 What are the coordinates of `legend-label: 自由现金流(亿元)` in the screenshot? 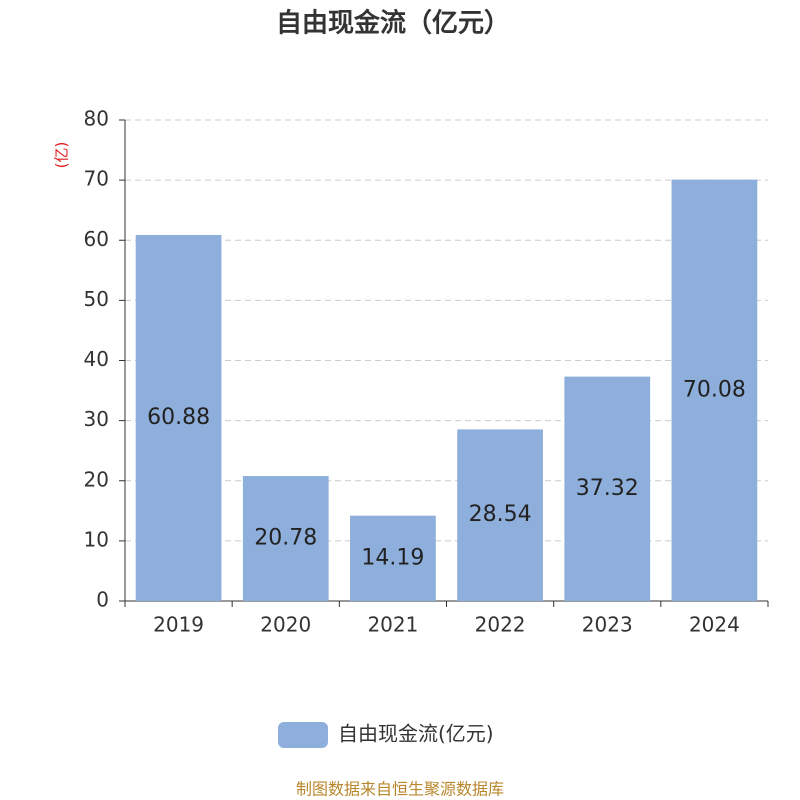 It's located at (416, 734).